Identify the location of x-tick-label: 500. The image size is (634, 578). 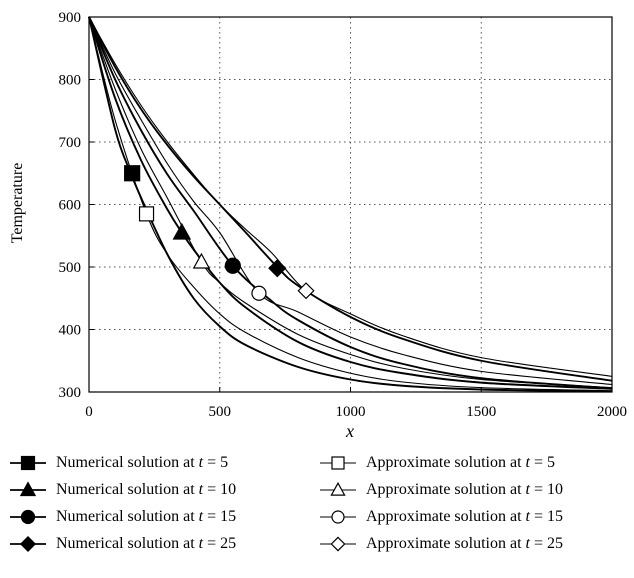
(220, 412).